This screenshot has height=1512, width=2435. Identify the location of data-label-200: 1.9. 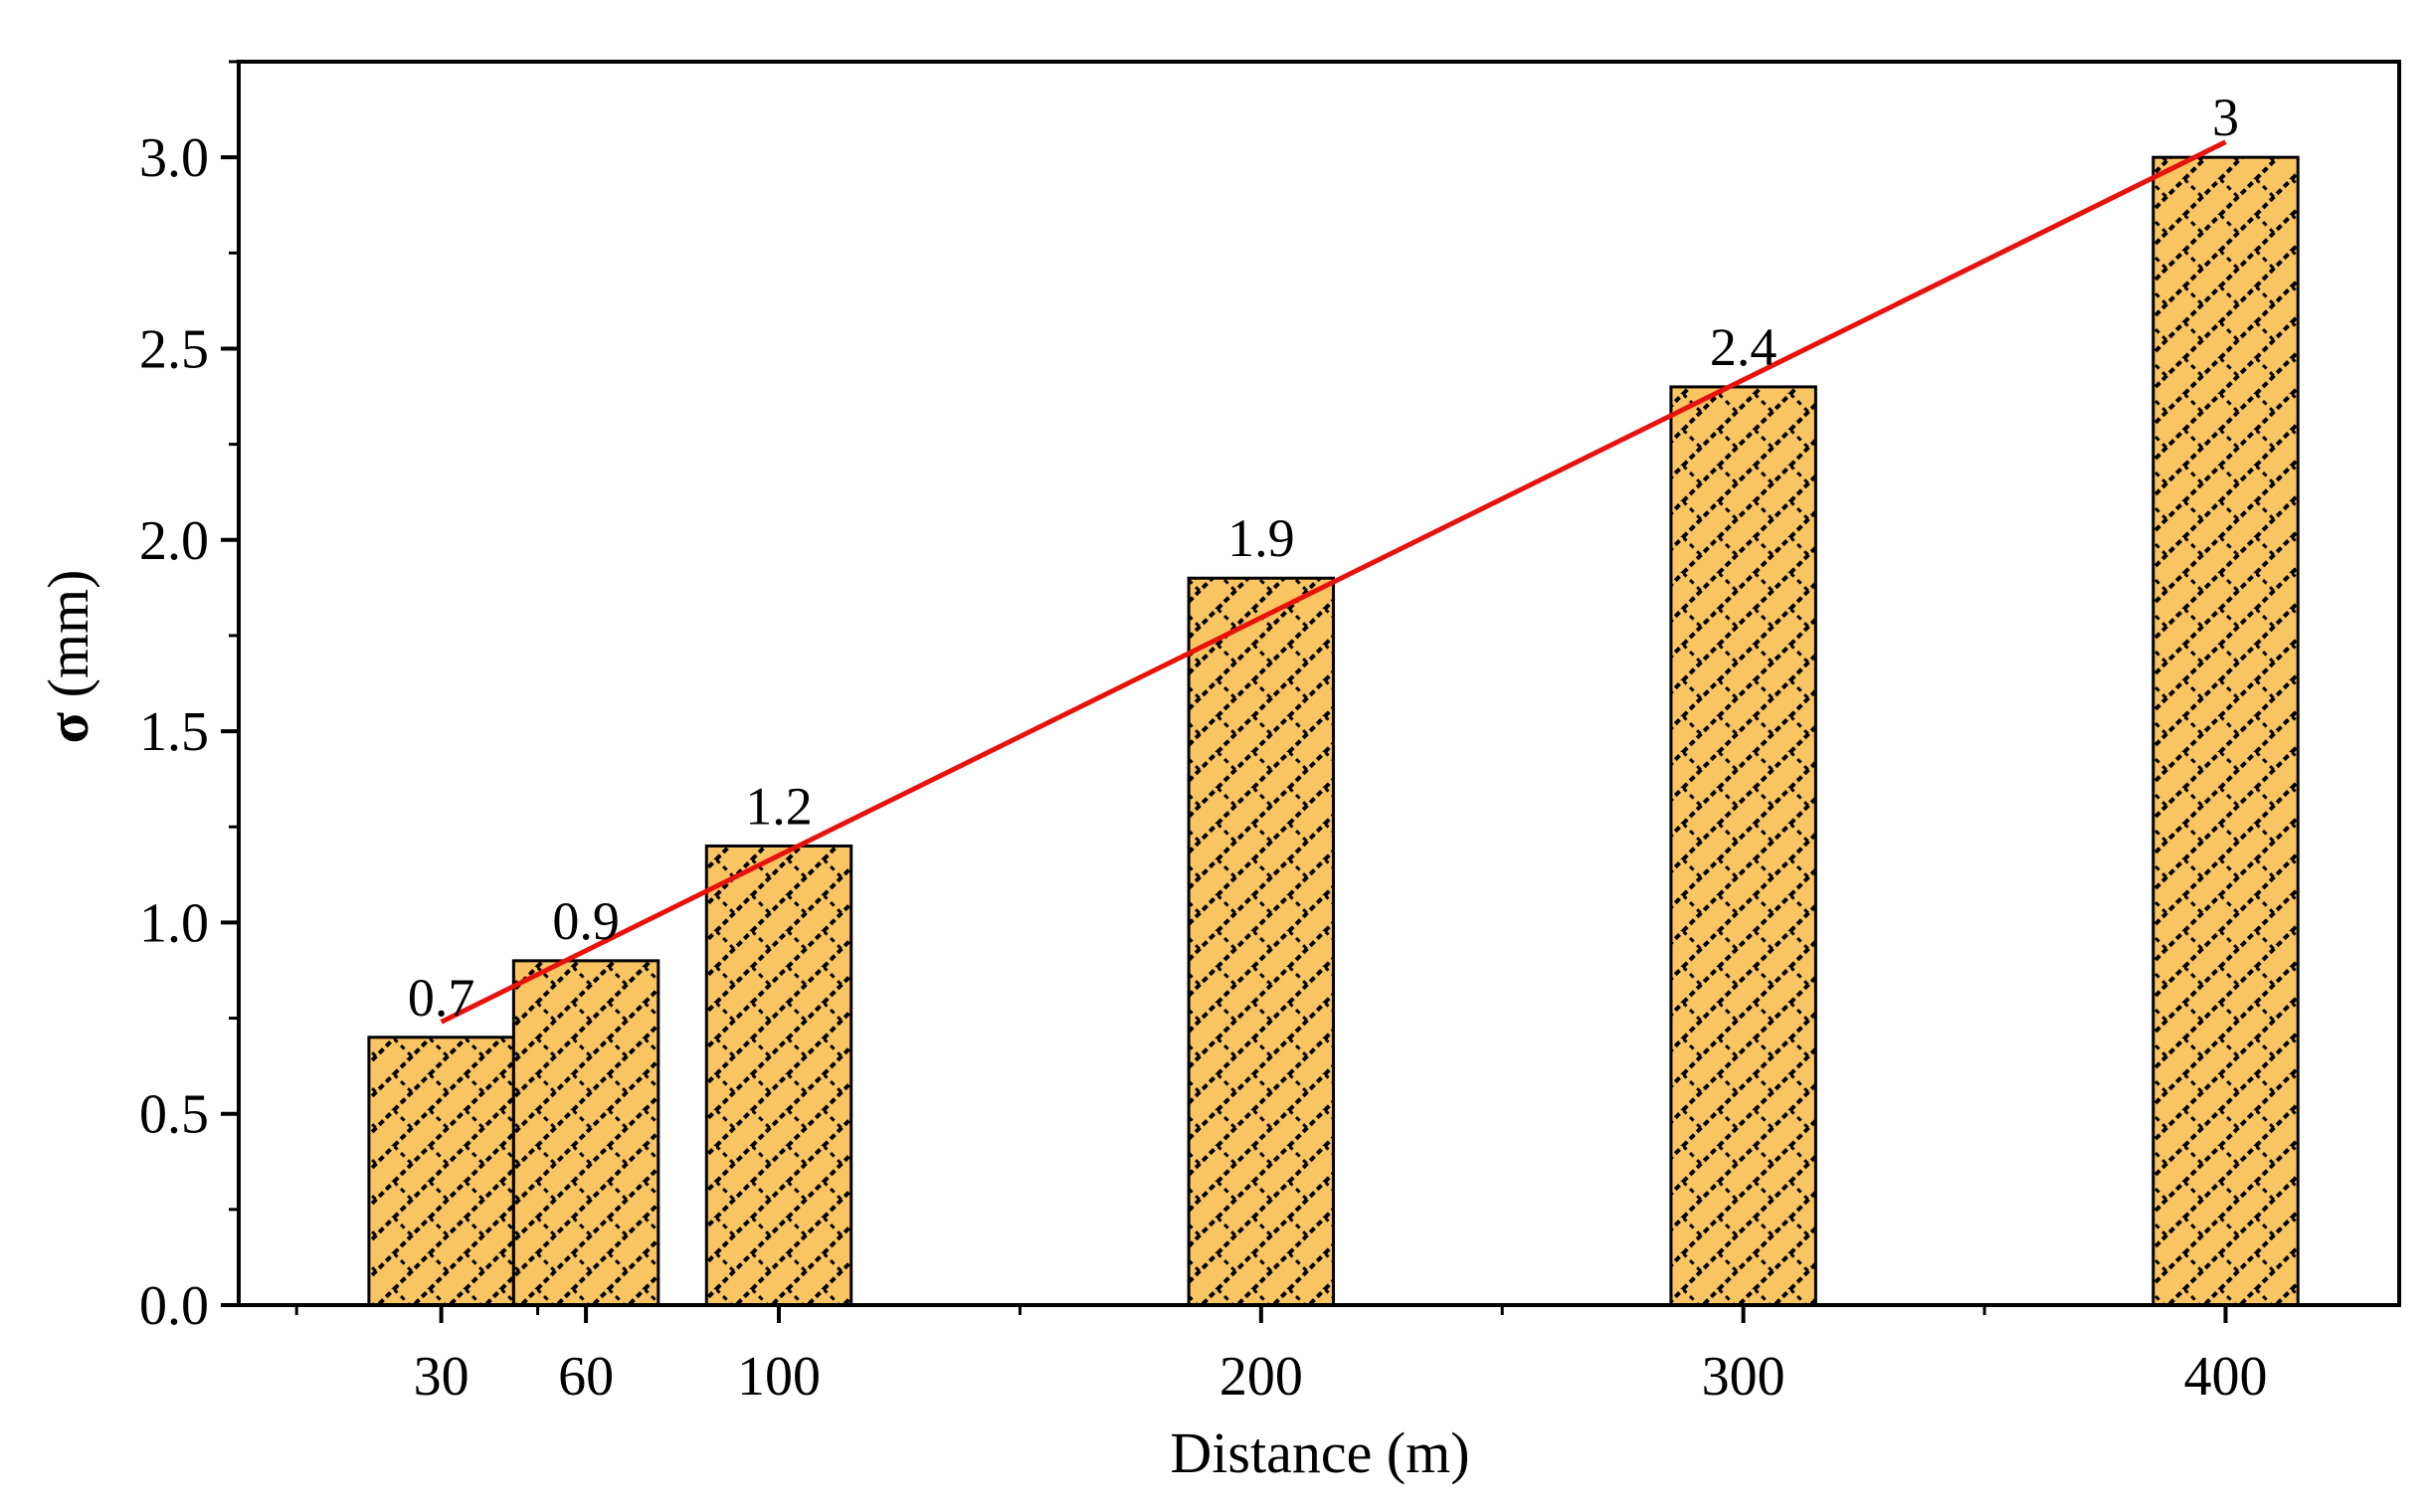
(1261, 538).